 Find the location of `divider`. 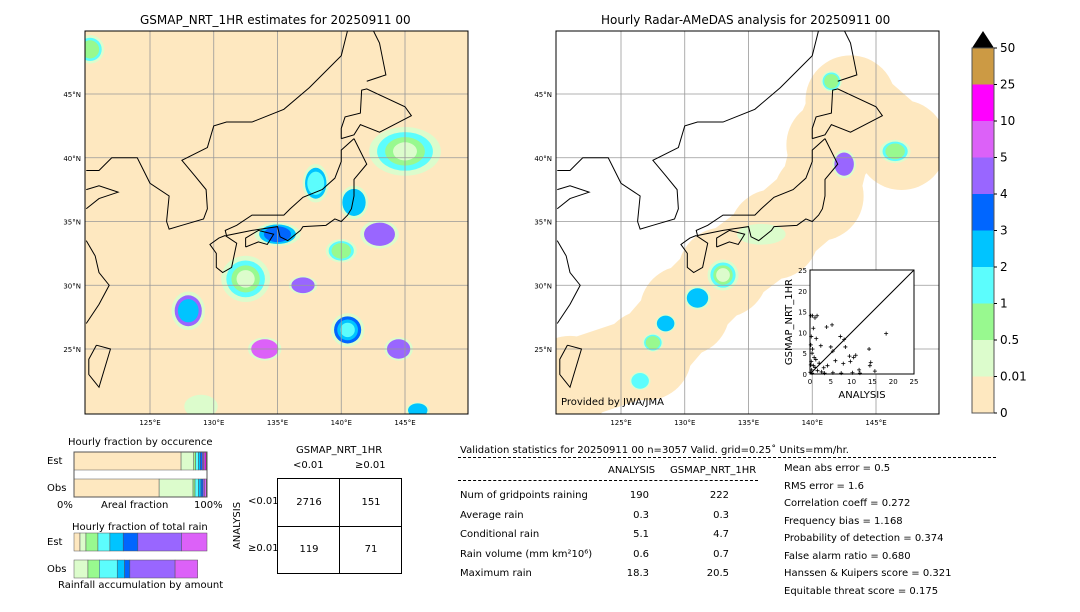

divider is located at coordinates (727, 457).